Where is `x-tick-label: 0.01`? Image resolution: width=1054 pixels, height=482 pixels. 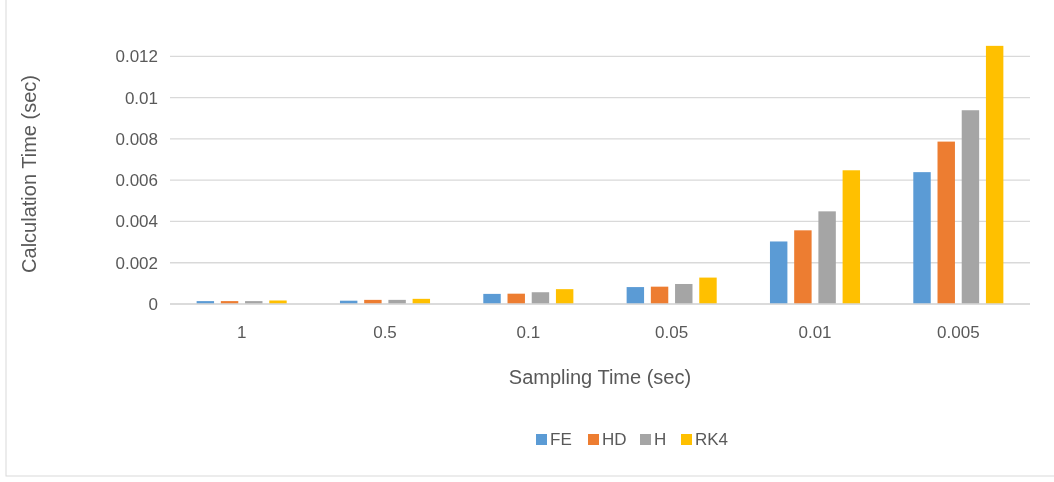
x-tick-label: 0.01 is located at coordinates (815, 333).